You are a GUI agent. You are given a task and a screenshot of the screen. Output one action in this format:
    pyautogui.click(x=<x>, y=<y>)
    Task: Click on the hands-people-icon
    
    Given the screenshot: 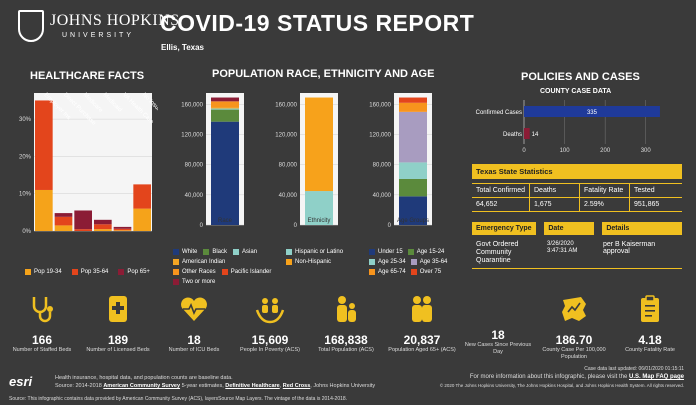 What is the action you would take?
    pyautogui.click(x=270, y=311)
    